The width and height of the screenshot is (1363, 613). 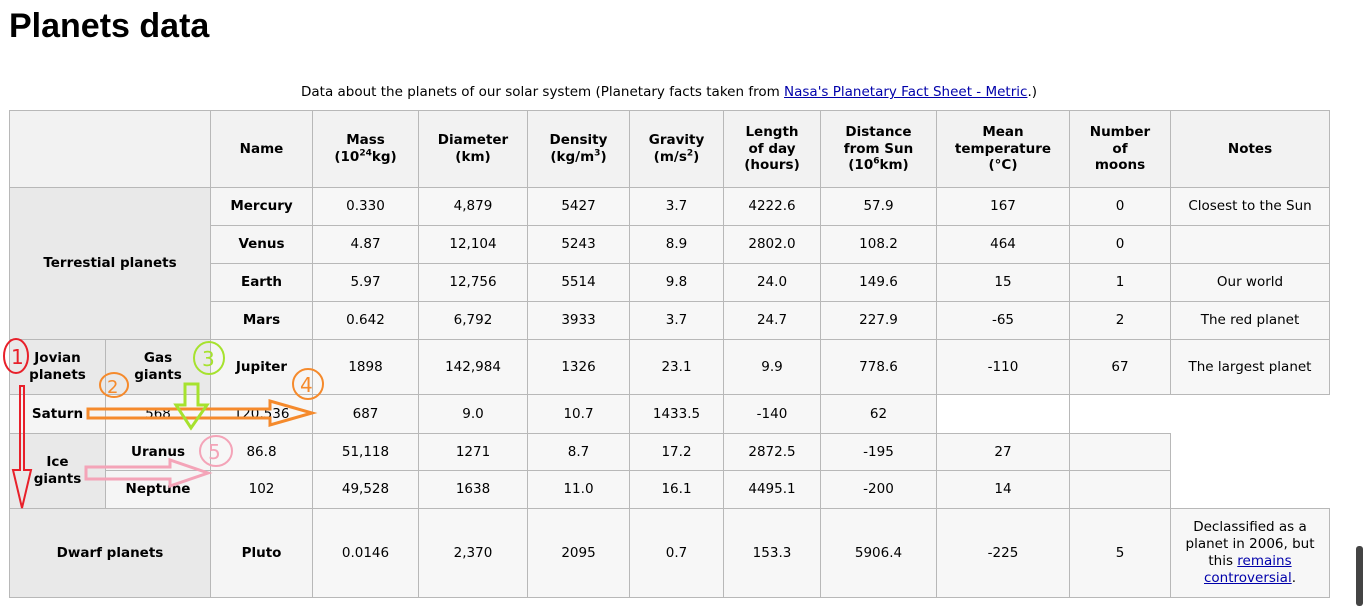 I want to click on annotation-number-5: 5, so click(x=214, y=452).